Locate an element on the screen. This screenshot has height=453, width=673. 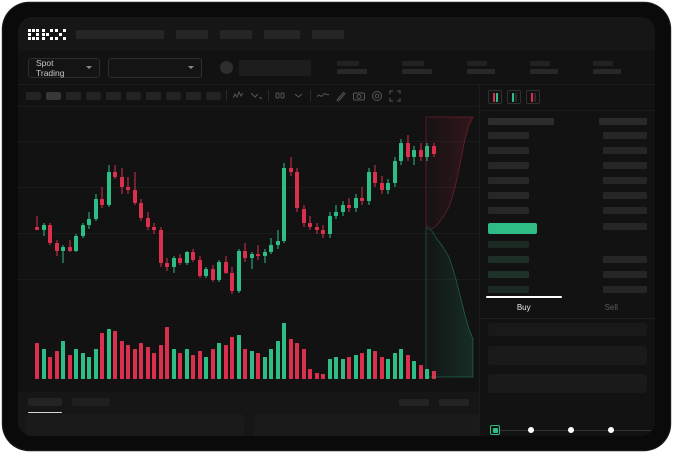
stat-last-price is located at coordinates (352, 67).